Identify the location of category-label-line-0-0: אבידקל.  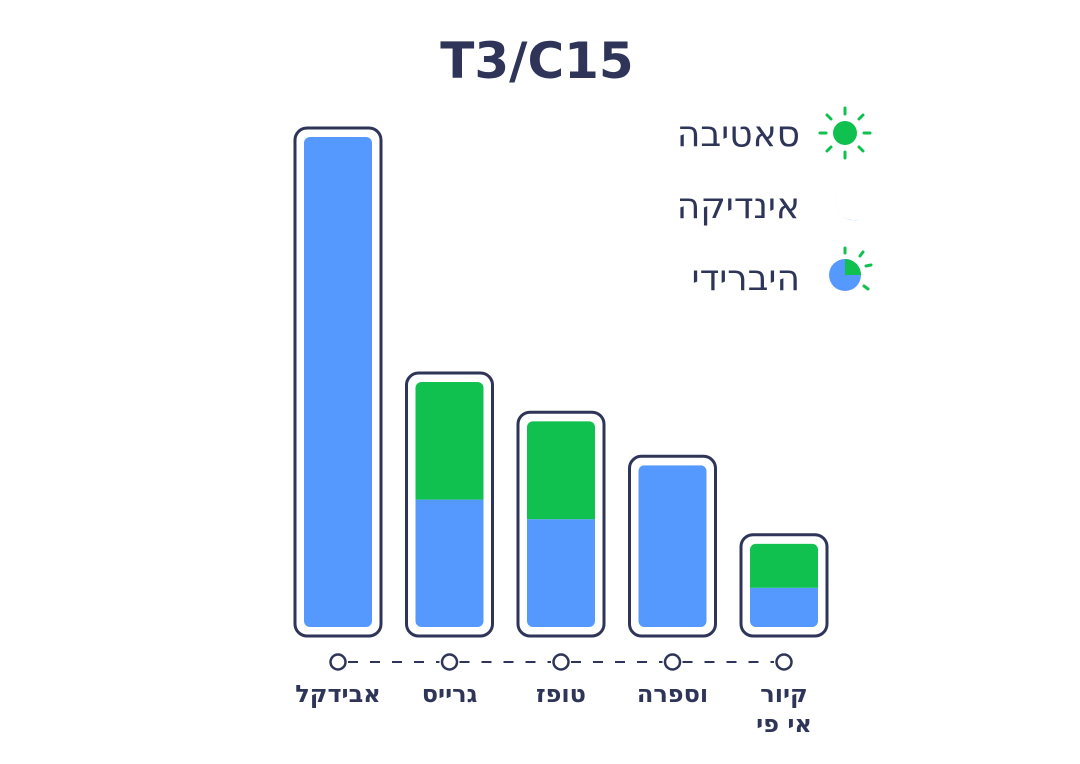
(337, 694).